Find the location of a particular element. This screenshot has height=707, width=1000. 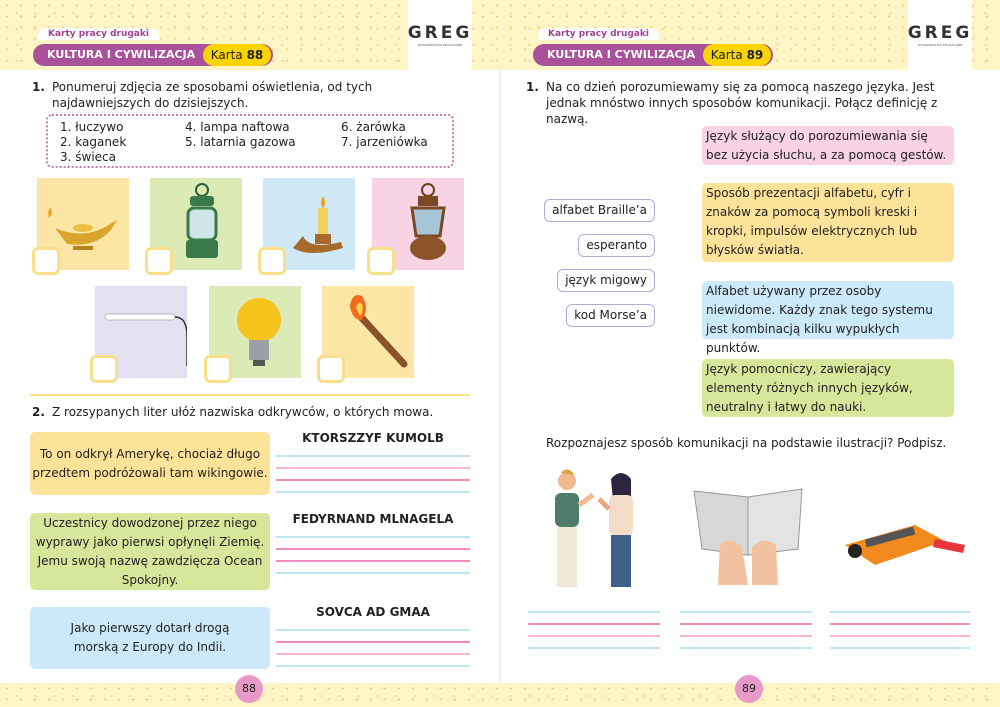

page-number: 88 is located at coordinates (249, 689).